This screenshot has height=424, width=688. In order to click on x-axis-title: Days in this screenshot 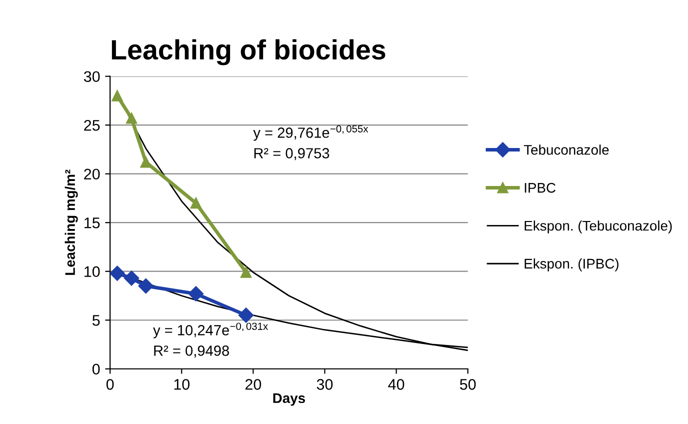, I will do `click(289, 399)`.